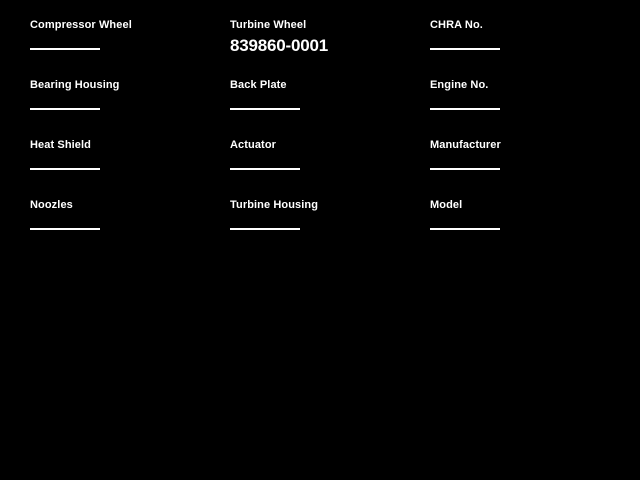 The width and height of the screenshot is (640, 480). What do you see at coordinates (51, 205) in the screenshot?
I see `field-label: Noozles` at bounding box center [51, 205].